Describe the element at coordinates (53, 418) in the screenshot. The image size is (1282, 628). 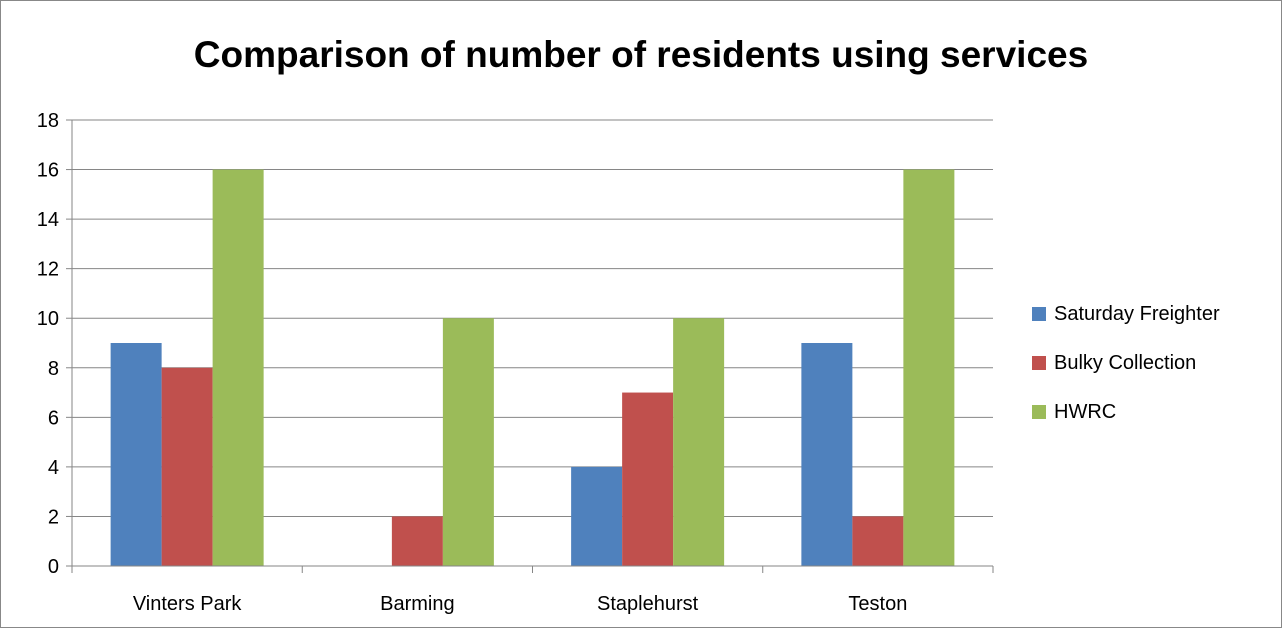
I see `y-tick-label: 6` at that location.